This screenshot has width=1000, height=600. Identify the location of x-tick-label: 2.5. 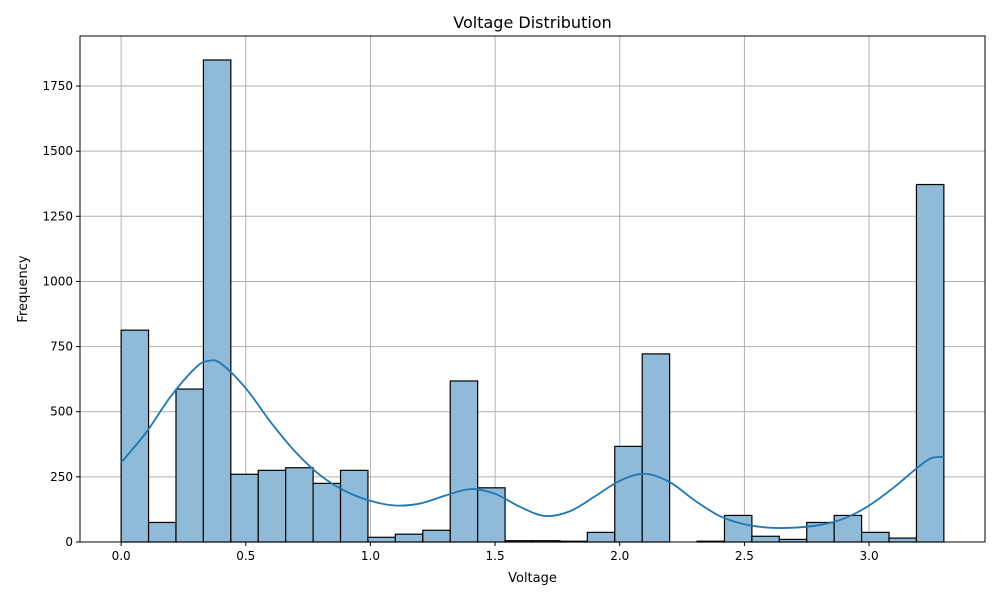
(744, 556).